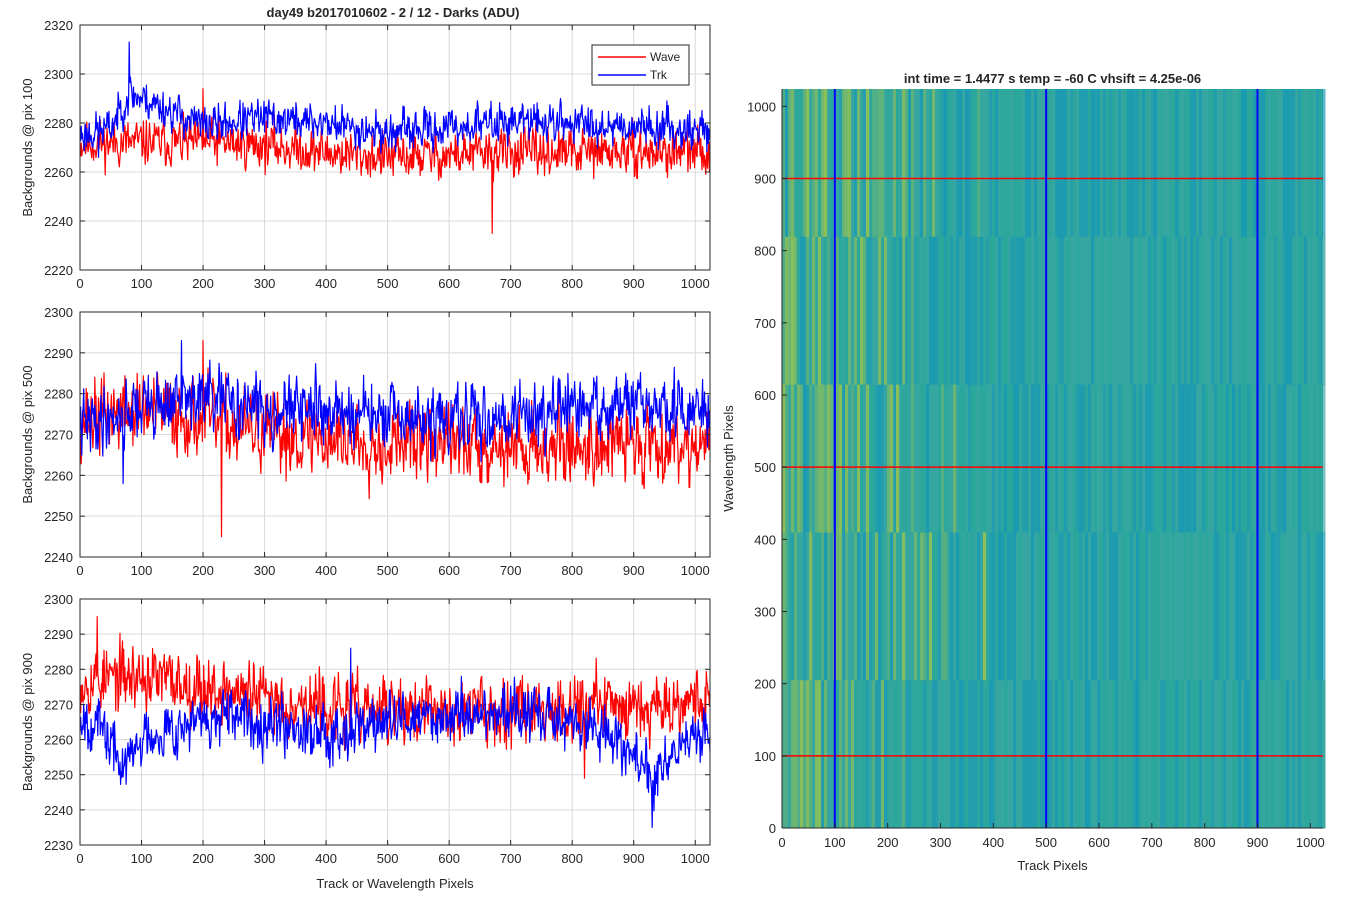 The width and height of the screenshot is (1350, 900). I want to click on y-tick-label: 0, so click(772, 828).